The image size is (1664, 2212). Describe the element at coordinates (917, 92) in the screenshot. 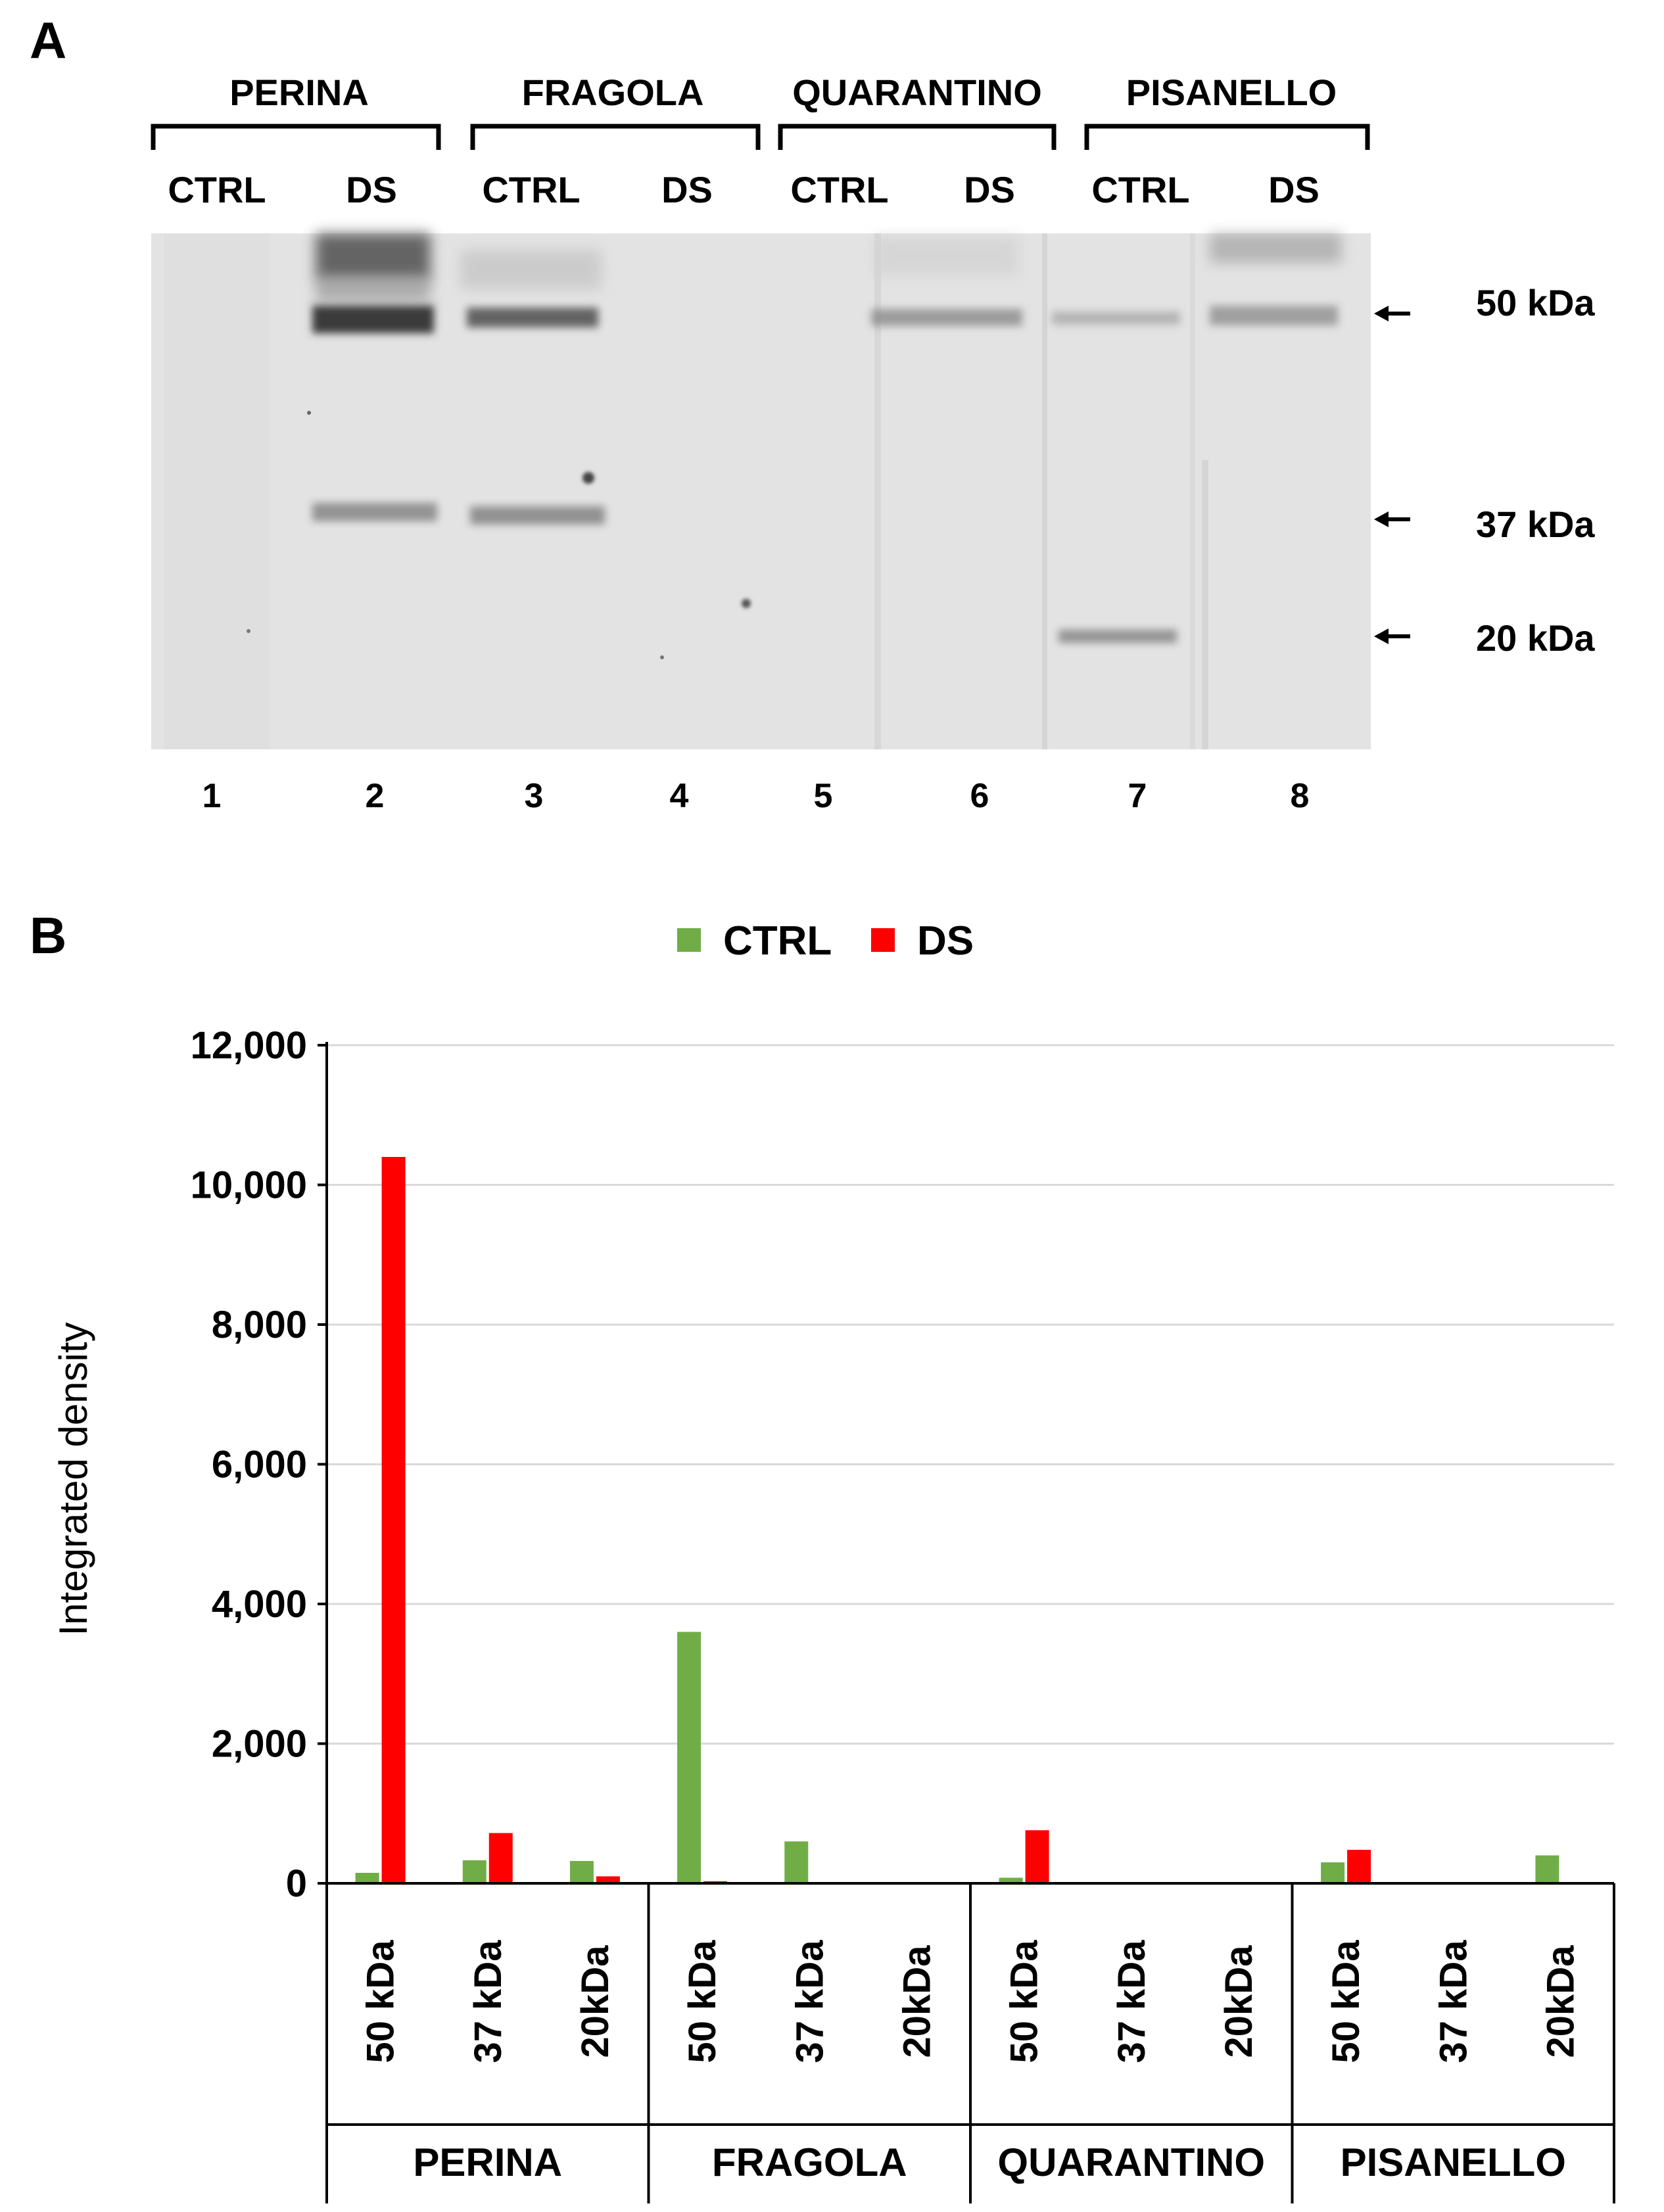

I see `group-label-quarantino: QUARANTINO` at that location.